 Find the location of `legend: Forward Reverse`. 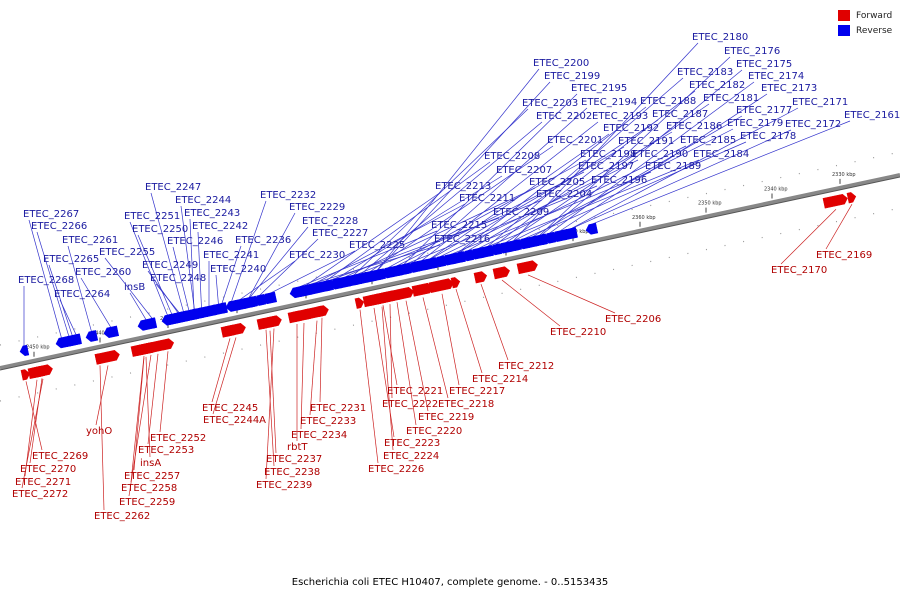

legend: Forward Reverse is located at coordinates (865, 23).